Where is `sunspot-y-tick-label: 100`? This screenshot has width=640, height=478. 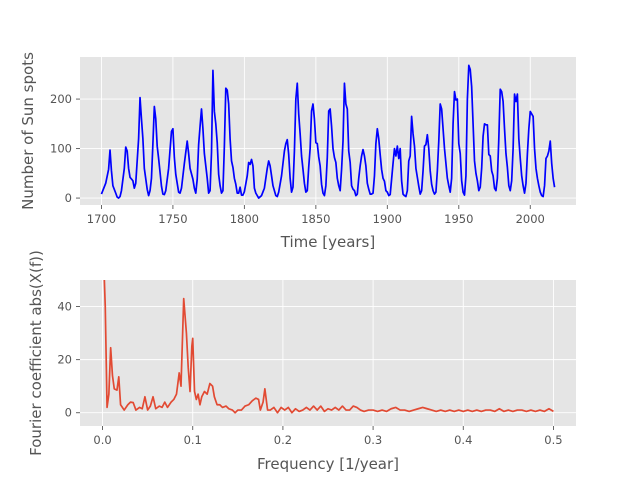
sunspot-y-tick-label: 100 is located at coordinates (61, 149).